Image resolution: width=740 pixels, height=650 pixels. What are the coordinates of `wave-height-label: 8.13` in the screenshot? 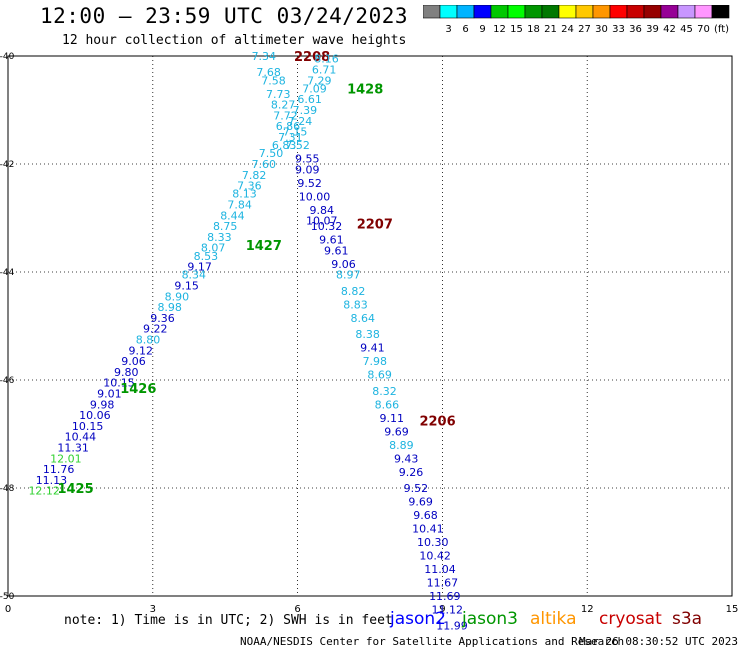 It's located at (244, 194).